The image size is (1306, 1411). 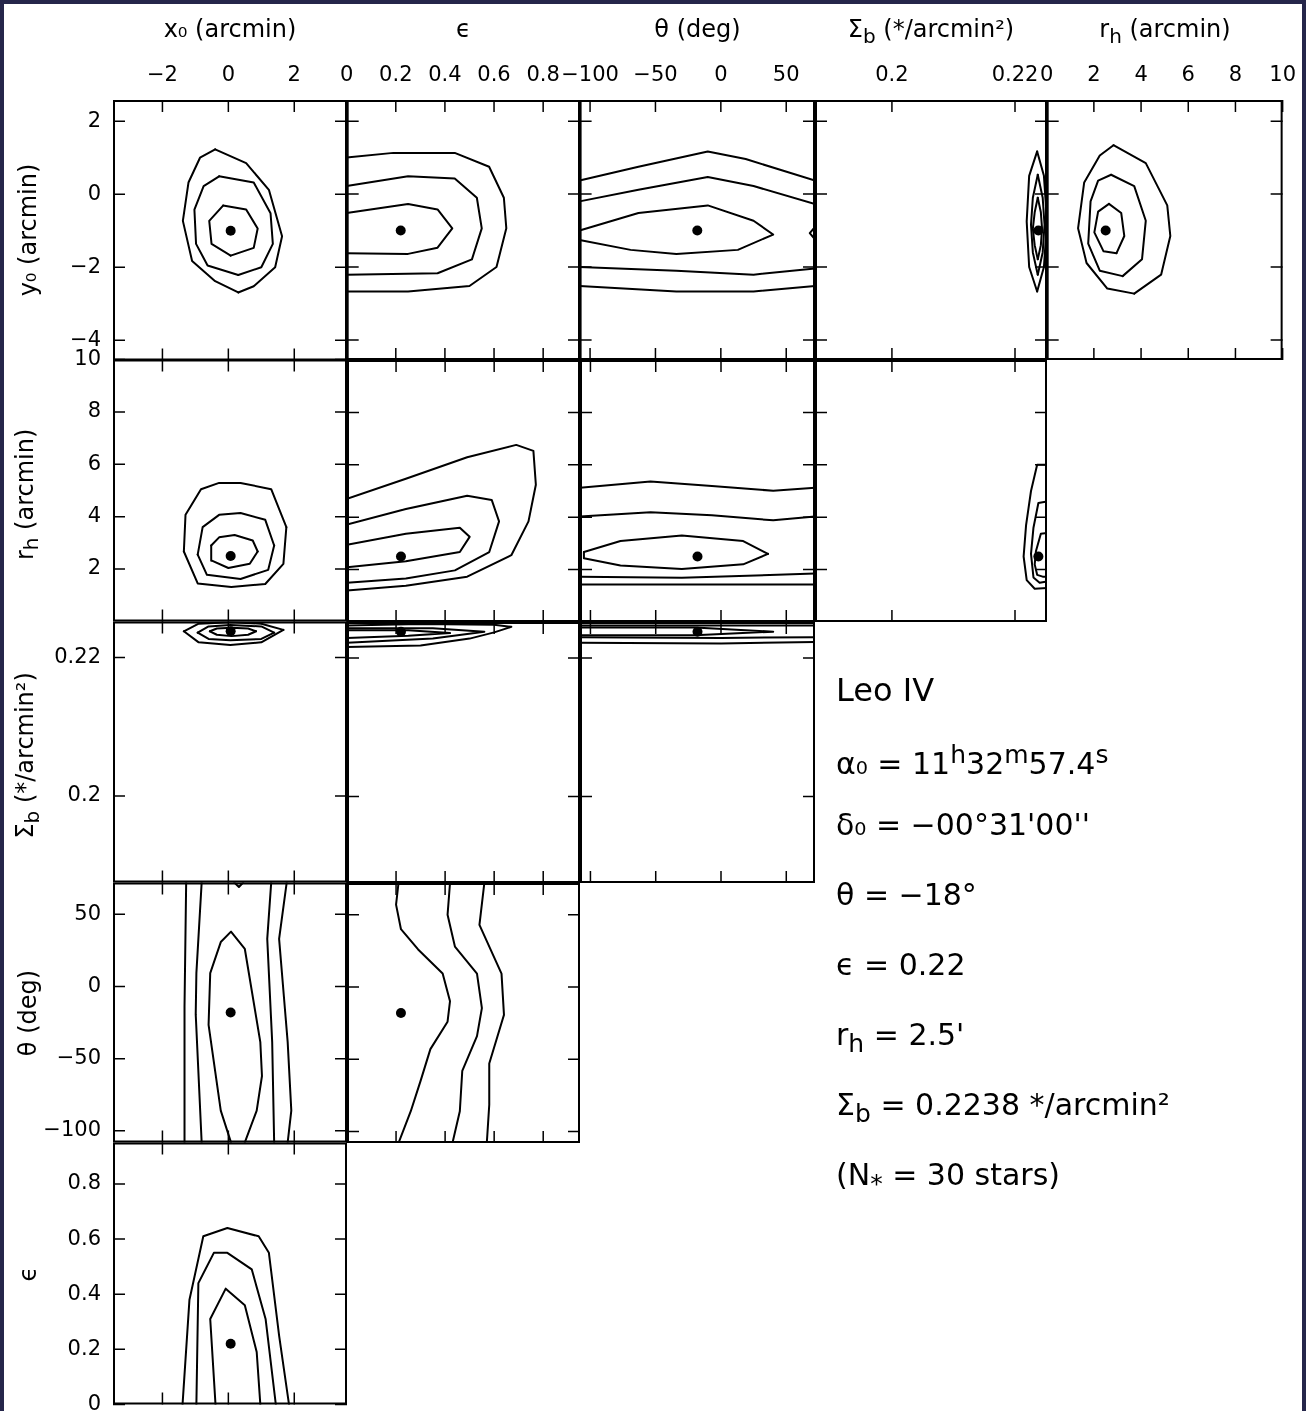 I want to click on text: θ = −18°, so click(x=907, y=895).